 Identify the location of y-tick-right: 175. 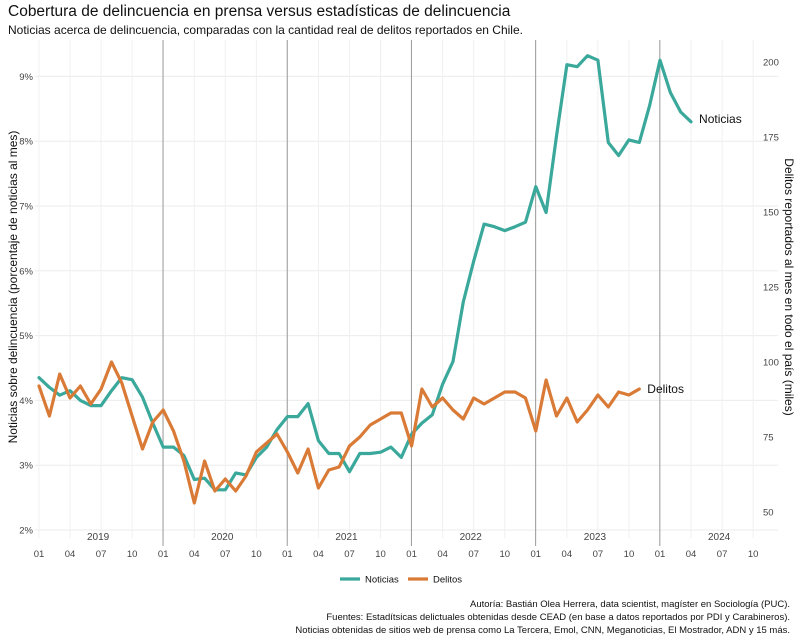
(771, 138).